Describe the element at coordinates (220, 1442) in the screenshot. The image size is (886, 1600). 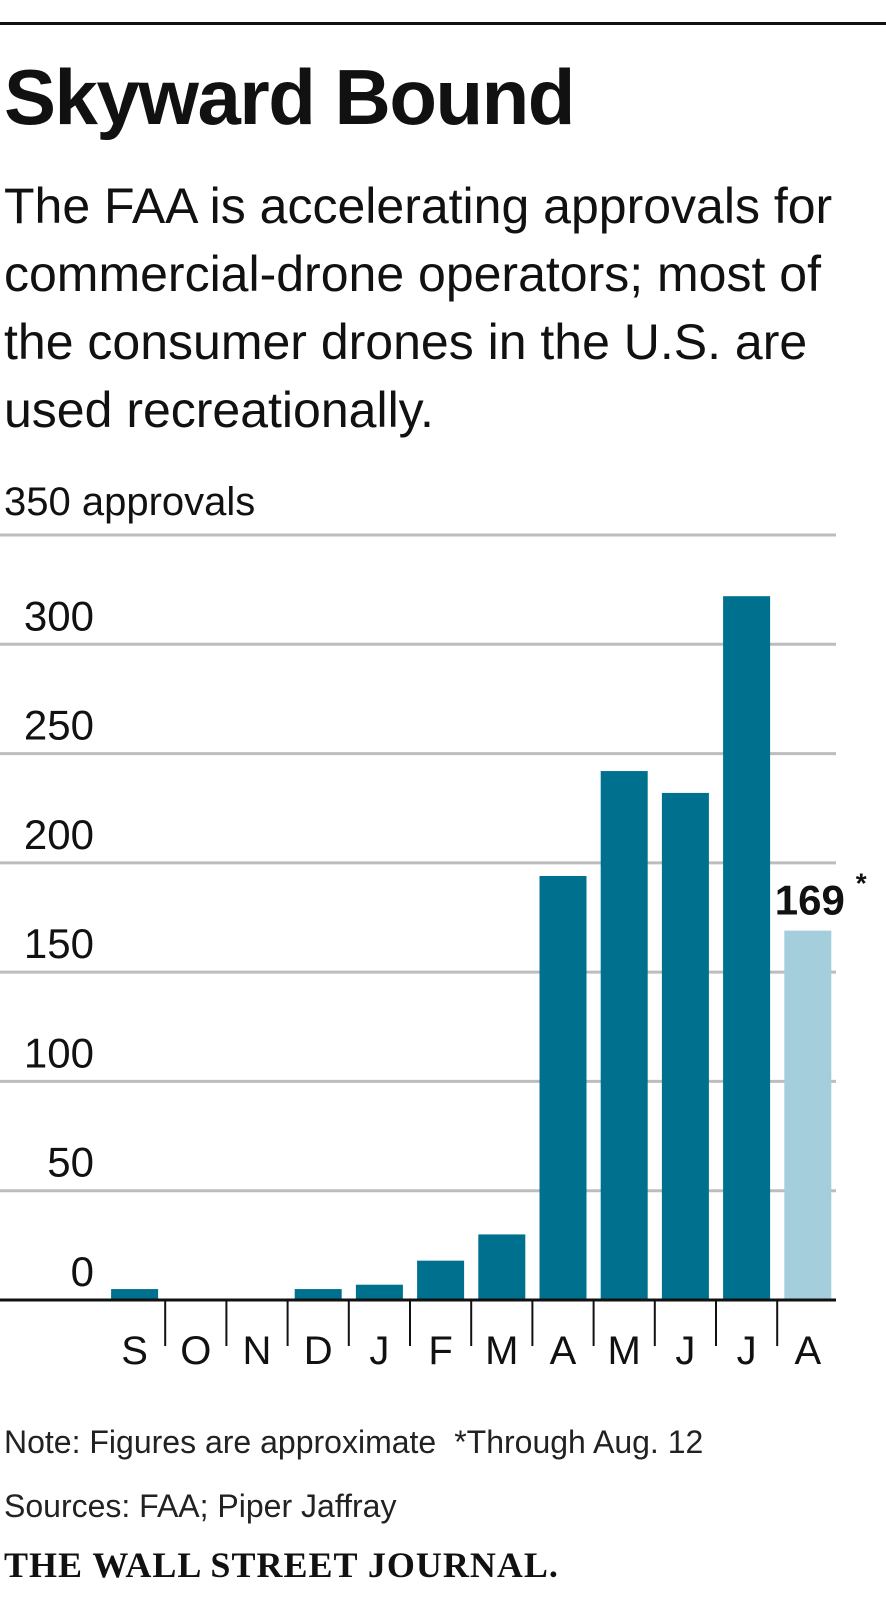
I see `note-text: Note: Figures are approximate` at that location.